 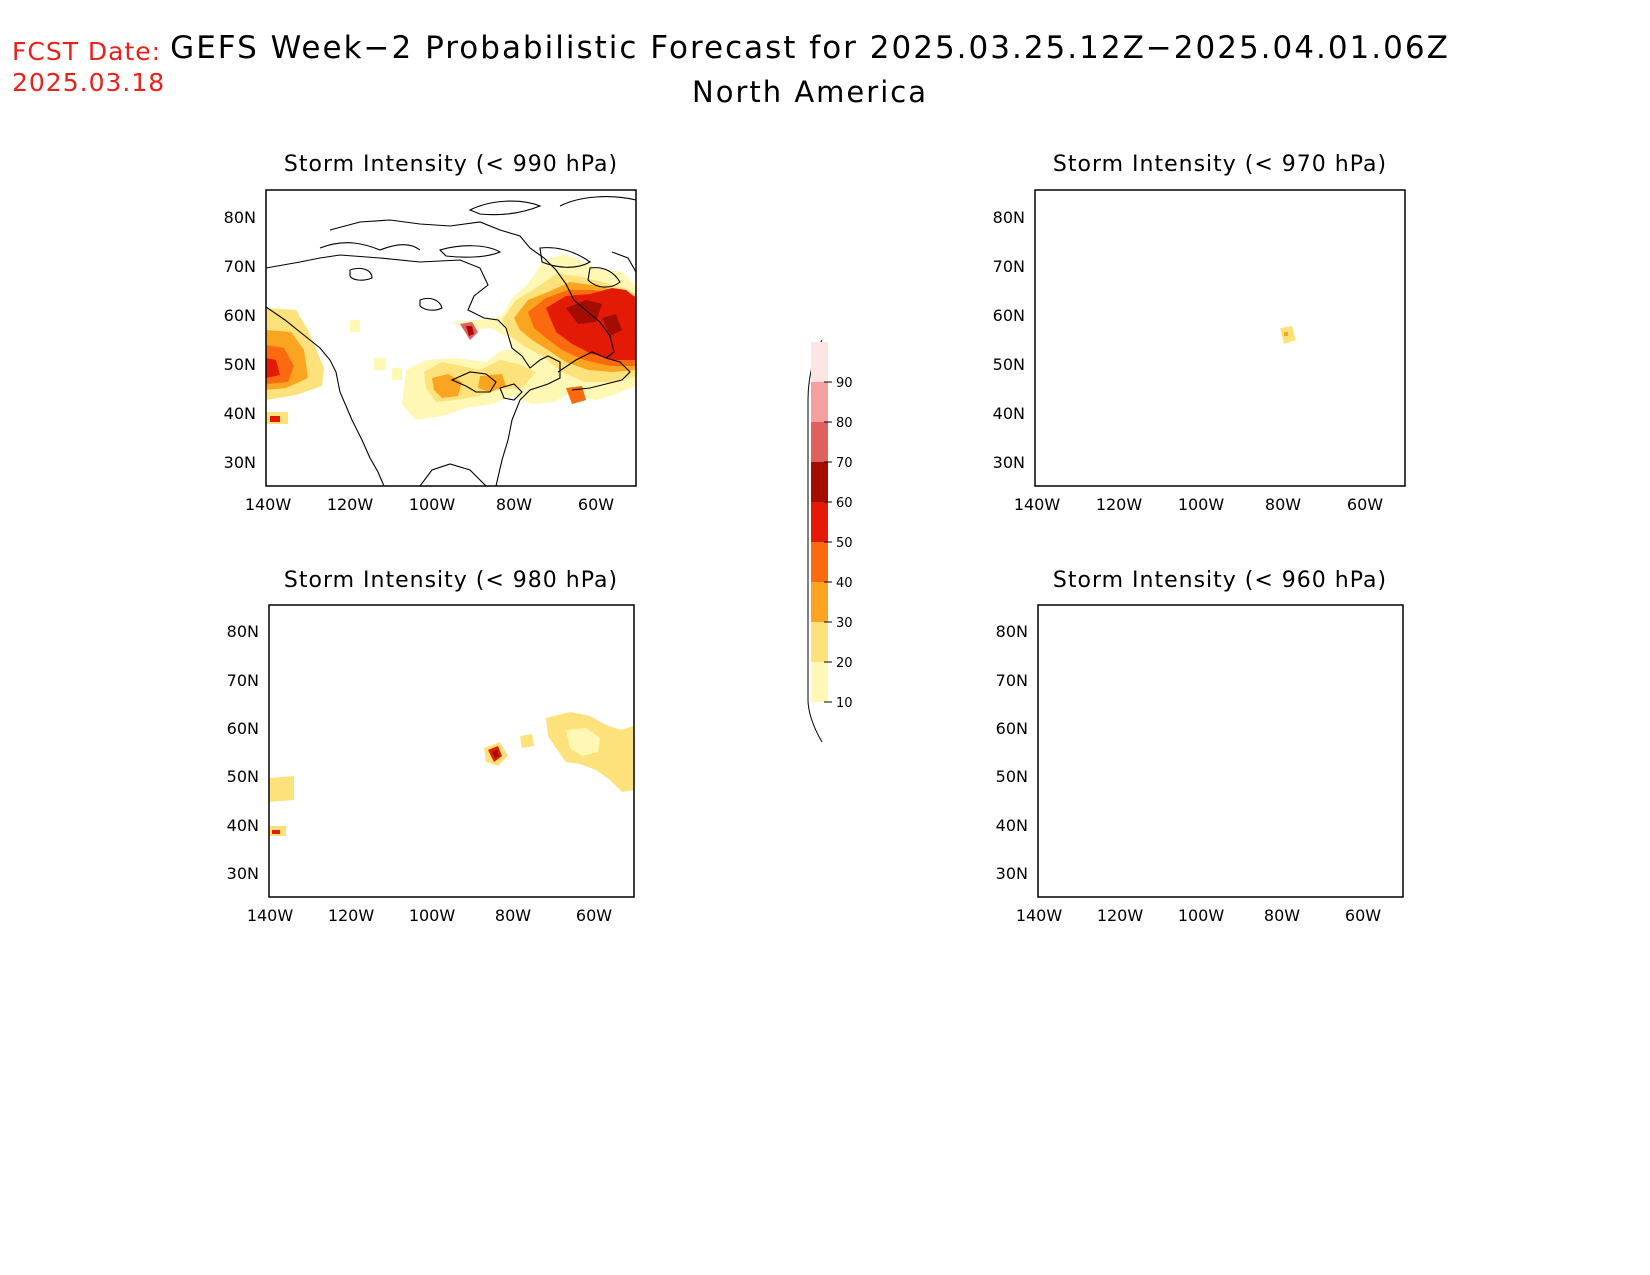 I want to click on colorbar: 10 20 30 40 50 60 70 80 90, so click(x=830, y=541).